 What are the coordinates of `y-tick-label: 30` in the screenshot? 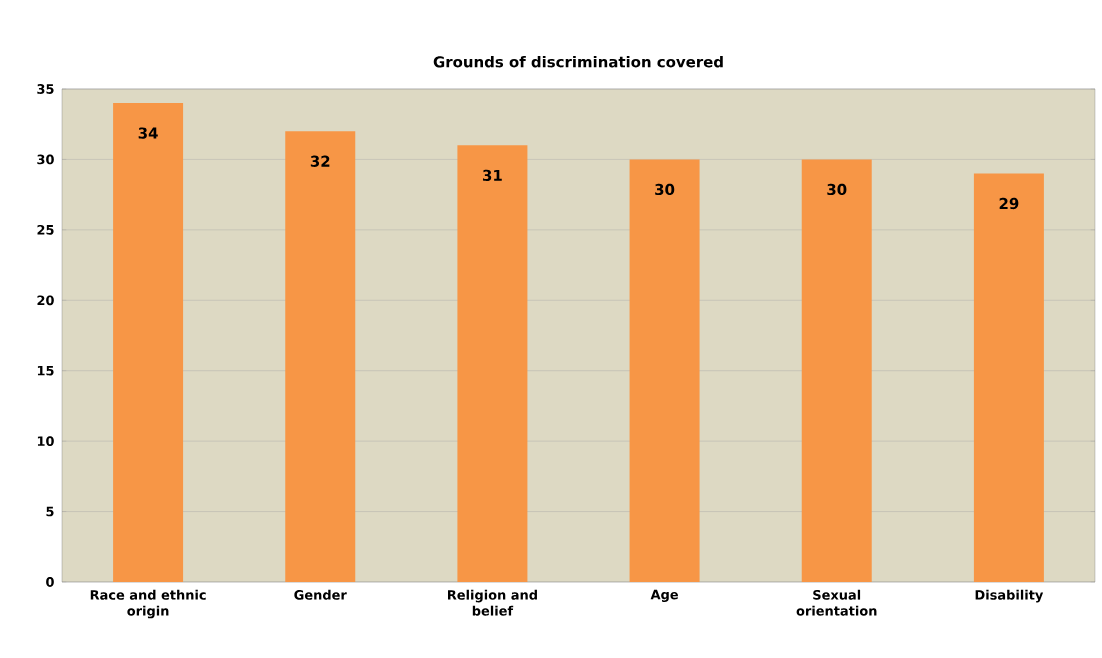 It's located at (45, 159).